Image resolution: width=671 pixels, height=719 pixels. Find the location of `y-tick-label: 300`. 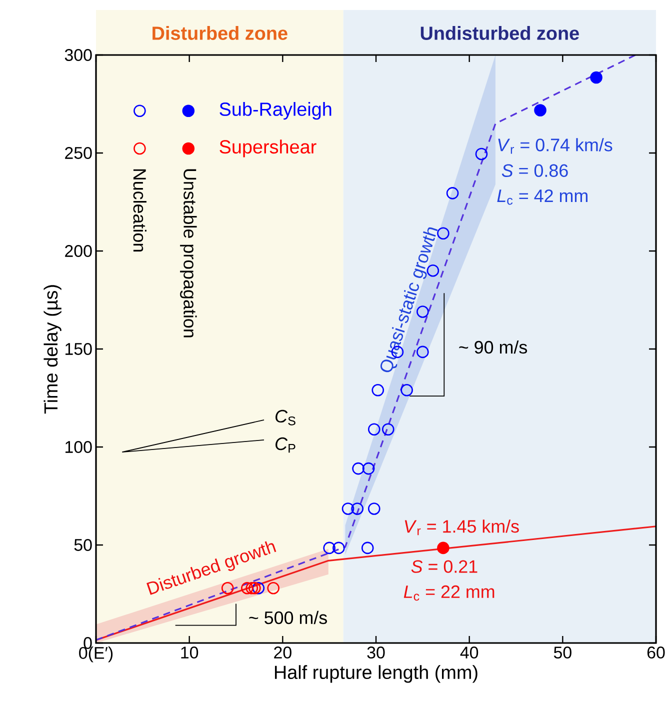

y-tick-label: 300 is located at coordinates (78, 54).